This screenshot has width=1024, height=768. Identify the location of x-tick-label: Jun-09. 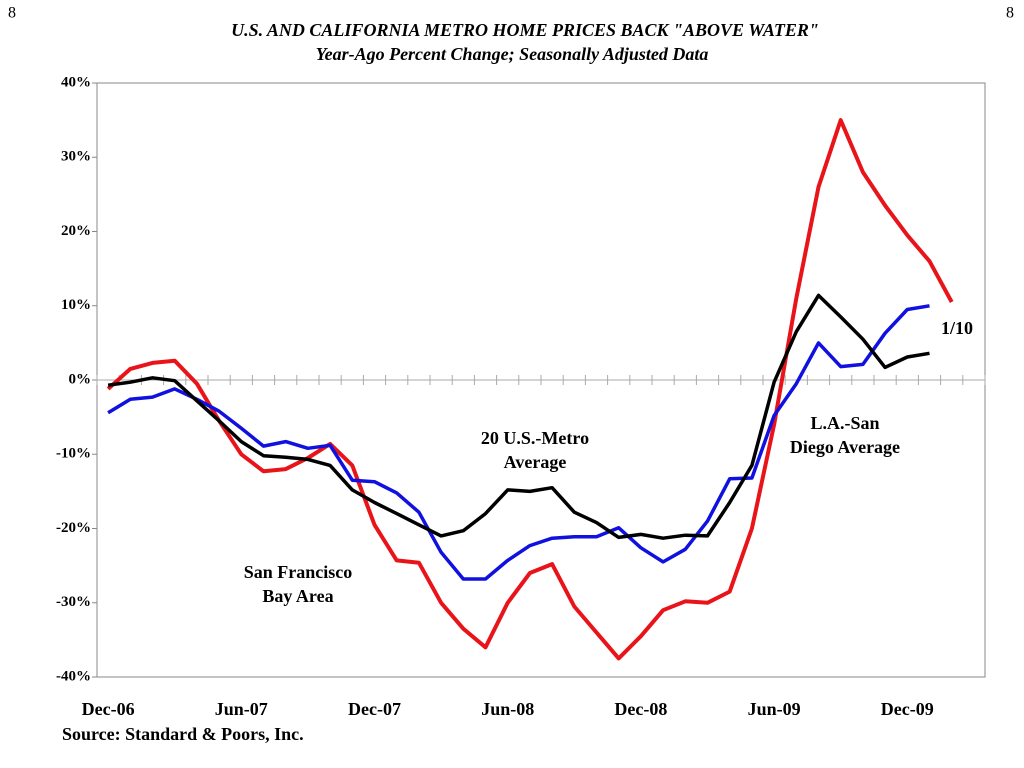
(774, 709).